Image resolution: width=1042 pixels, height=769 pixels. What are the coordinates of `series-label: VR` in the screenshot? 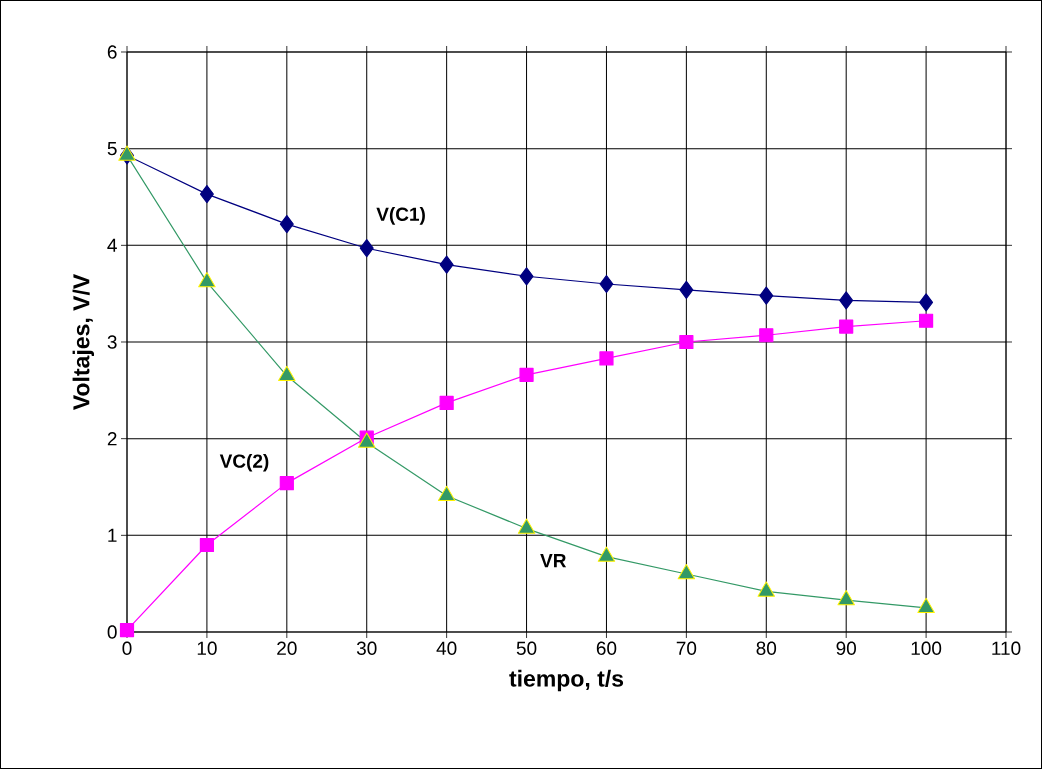 It's located at (553, 561).